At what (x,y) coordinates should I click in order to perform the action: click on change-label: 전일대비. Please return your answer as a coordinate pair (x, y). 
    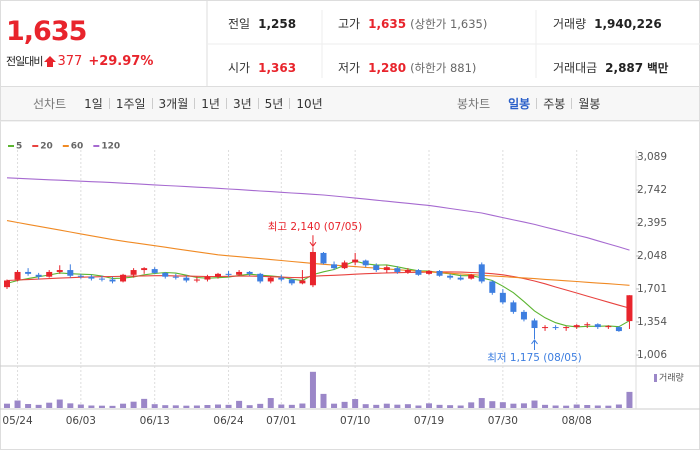
    Looking at the image, I should click on (24, 61).